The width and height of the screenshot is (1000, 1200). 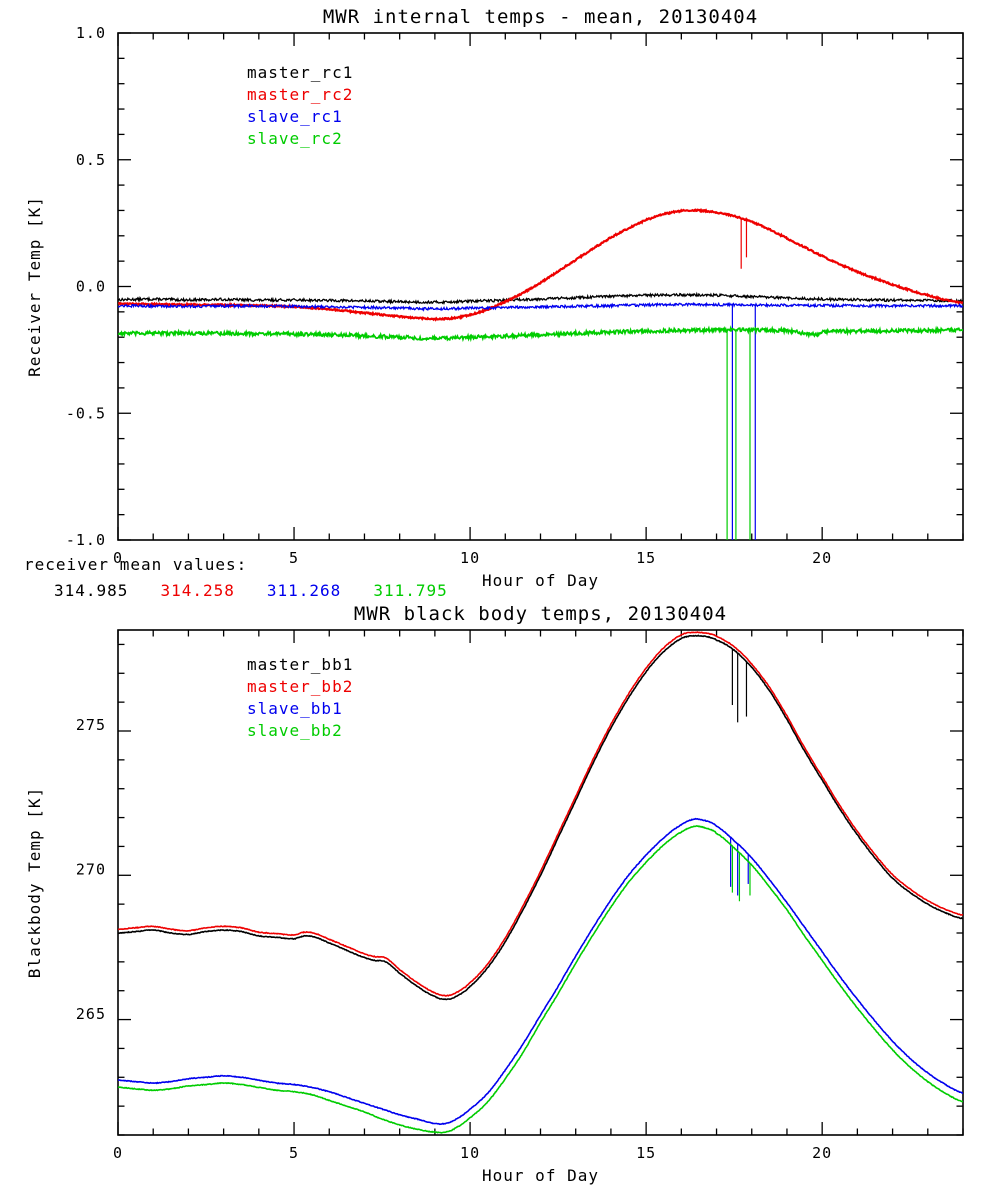 I want to click on y-tick-label: 0.0, so click(x=91, y=287).